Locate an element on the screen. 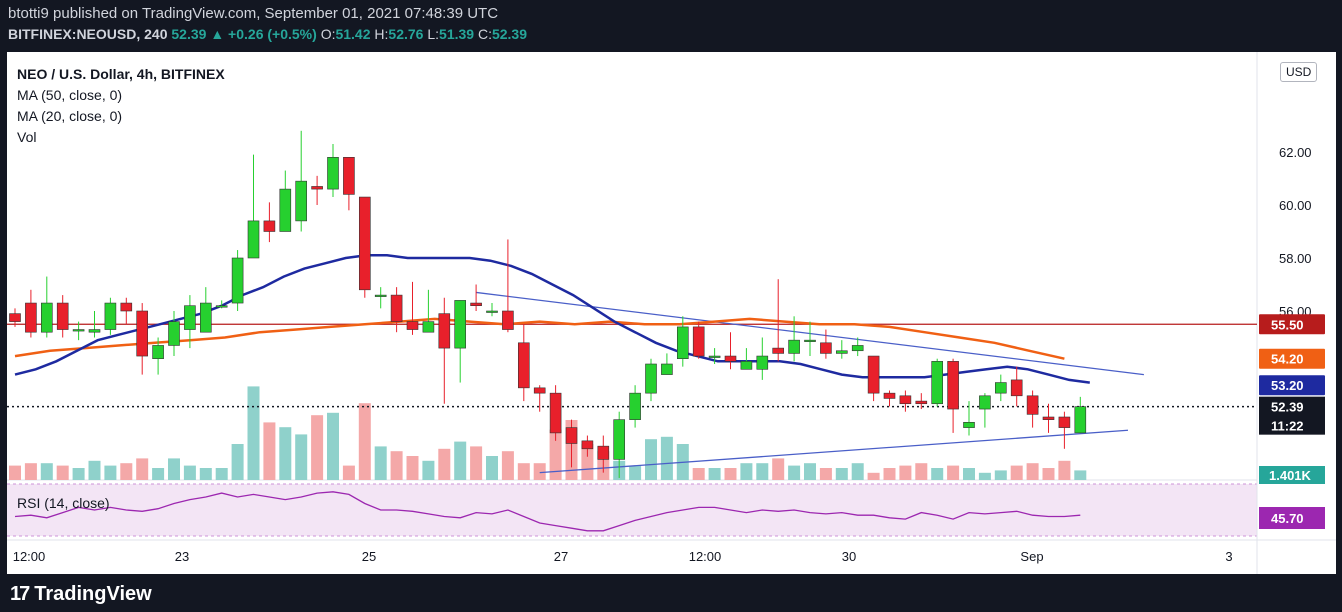  symbol-name: BITFINEX:NEOUSD, 240 is located at coordinates (88, 34).